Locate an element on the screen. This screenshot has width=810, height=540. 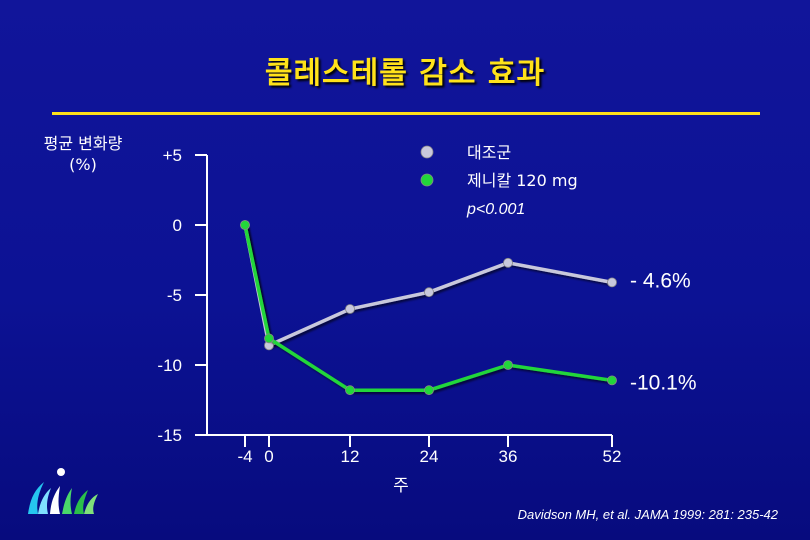
legend-entry-label: 대조군 is located at coordinates (489, 152).